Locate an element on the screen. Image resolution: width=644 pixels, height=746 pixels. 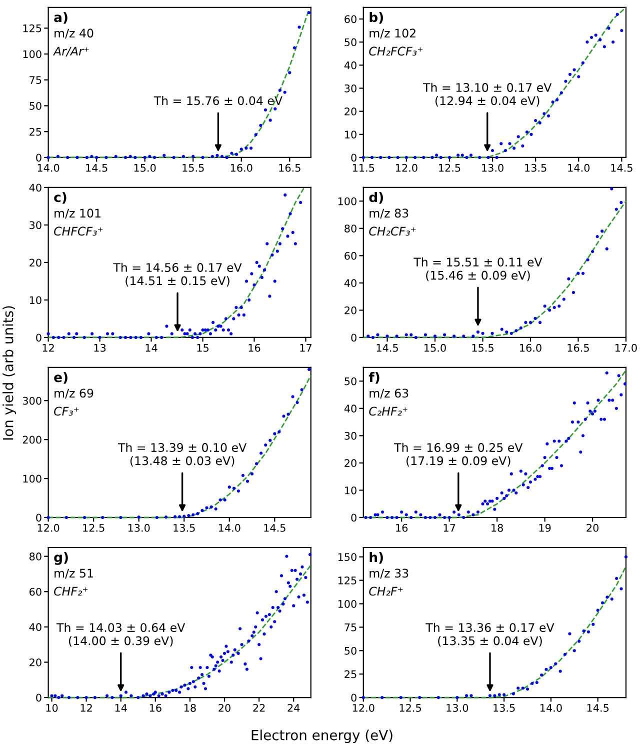
x-tick-label: 12.5 is located at coordinates (449, 168).